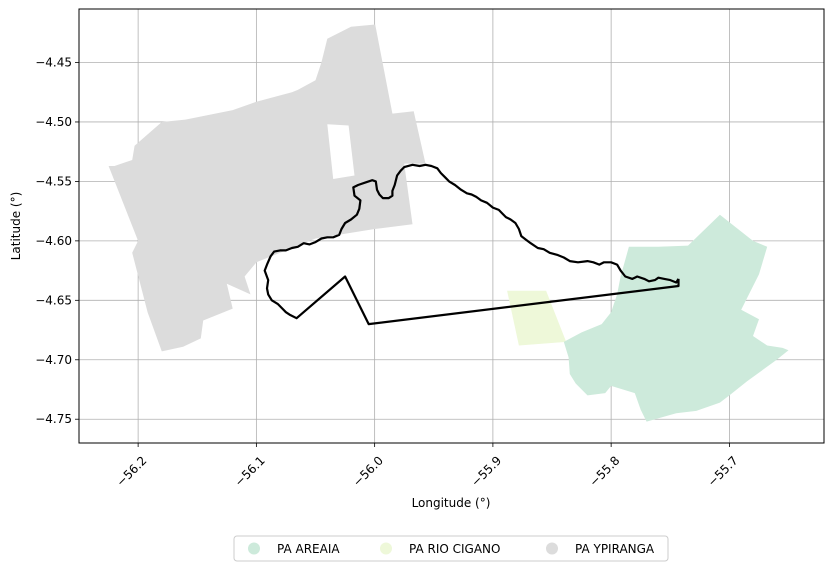 The image size is (832, 571). What do you see at coordinates (308, 549) in the screenshot?
I see `legend-label: PA AREAIA` at bounding box center [308, 549].